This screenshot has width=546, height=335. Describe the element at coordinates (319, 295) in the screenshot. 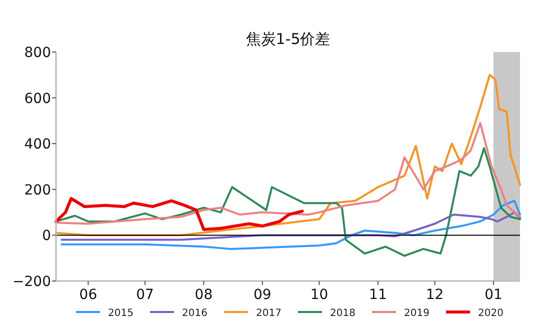

I see `x-tick-label: 10` at that location.